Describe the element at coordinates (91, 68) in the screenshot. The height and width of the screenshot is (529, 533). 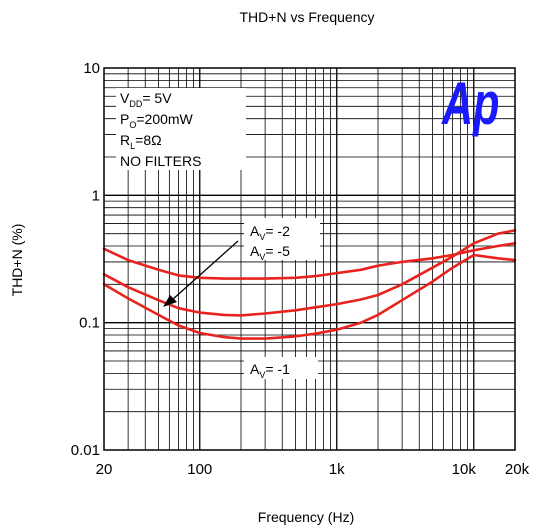
I see `y-tick-label: 10` at that location.